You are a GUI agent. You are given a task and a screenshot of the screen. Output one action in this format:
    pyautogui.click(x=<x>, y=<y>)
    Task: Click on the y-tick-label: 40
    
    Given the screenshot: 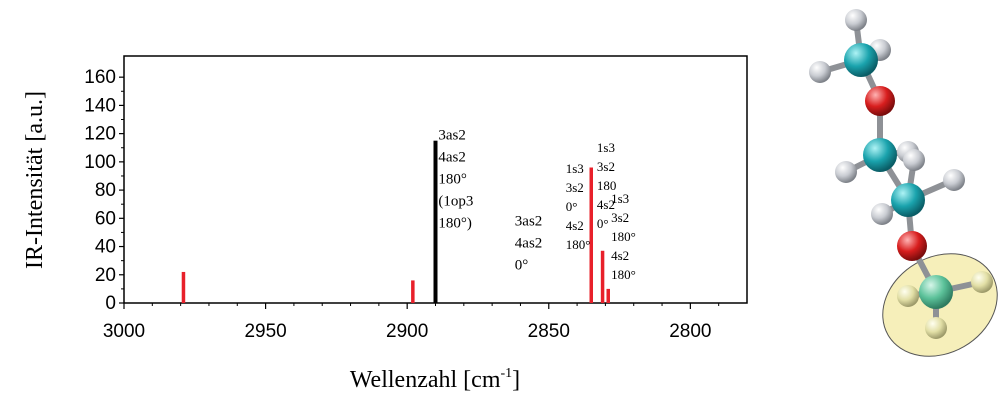 What is the action you would take?
    pyautogui.click(x=105, y=247)
    